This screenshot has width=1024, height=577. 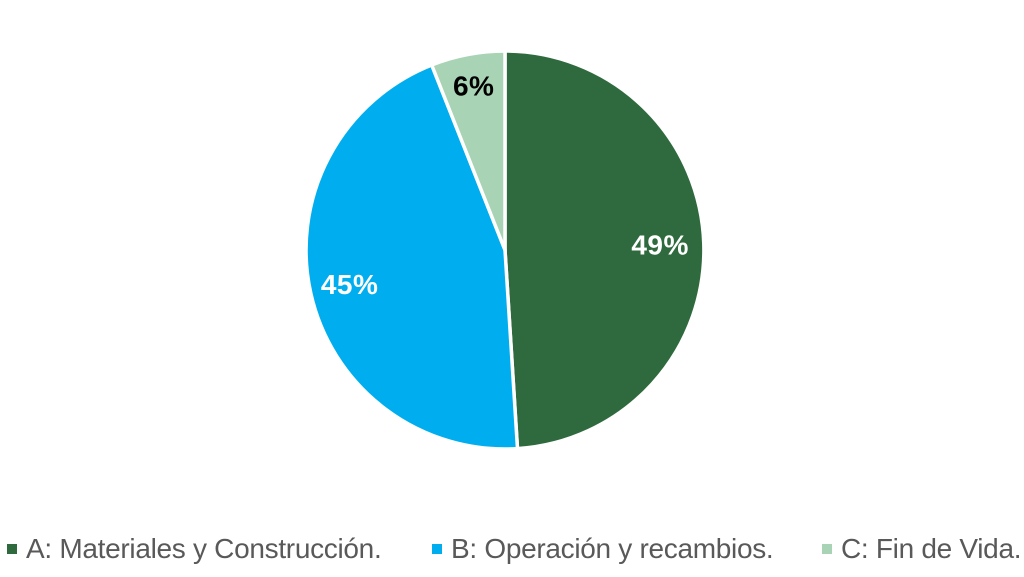 I want to click on pie-slice-c, so click(x=468, y=150).